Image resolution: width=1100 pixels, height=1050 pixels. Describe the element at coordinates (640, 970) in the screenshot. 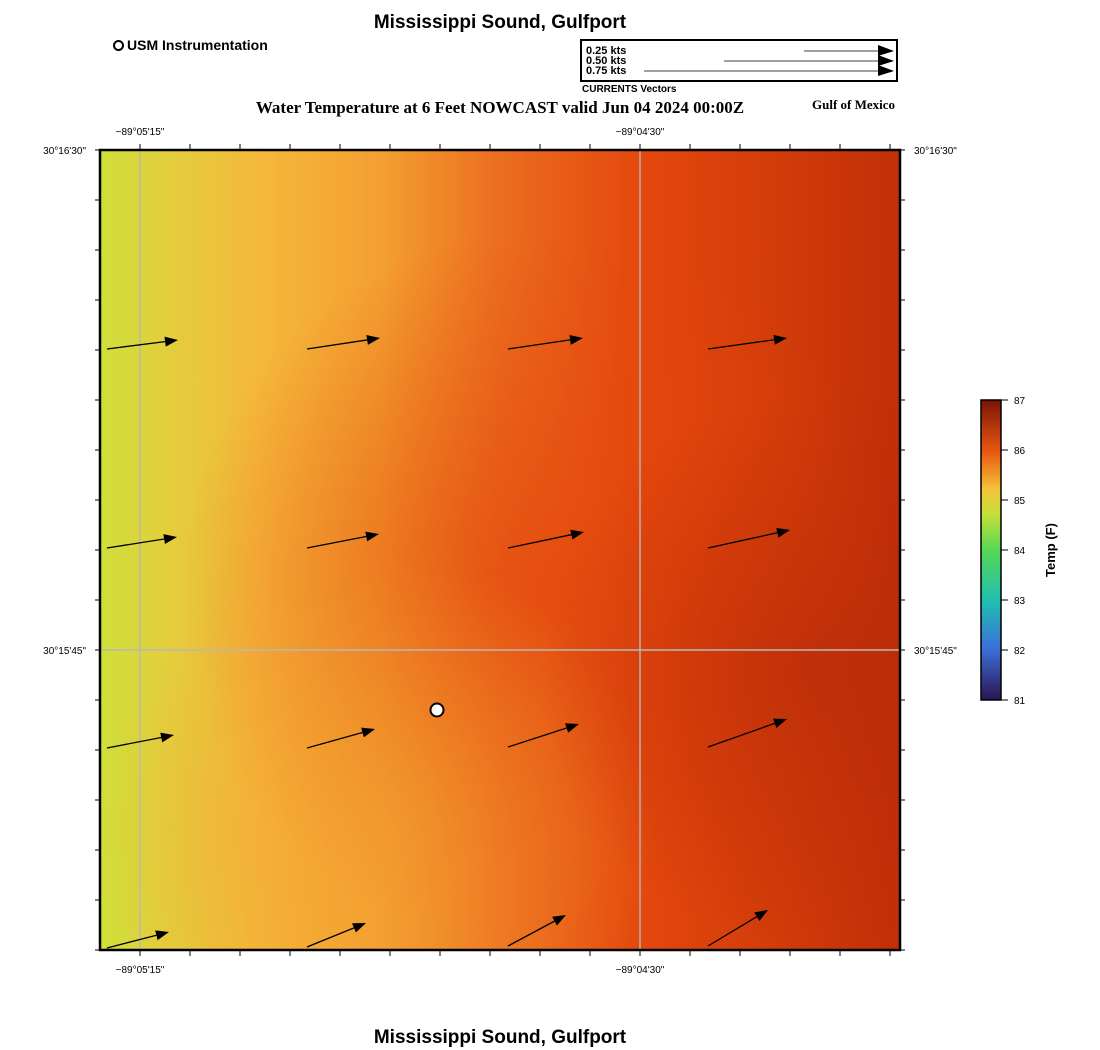

I see `lon-label-bottom: −89°04'30"` at that location.